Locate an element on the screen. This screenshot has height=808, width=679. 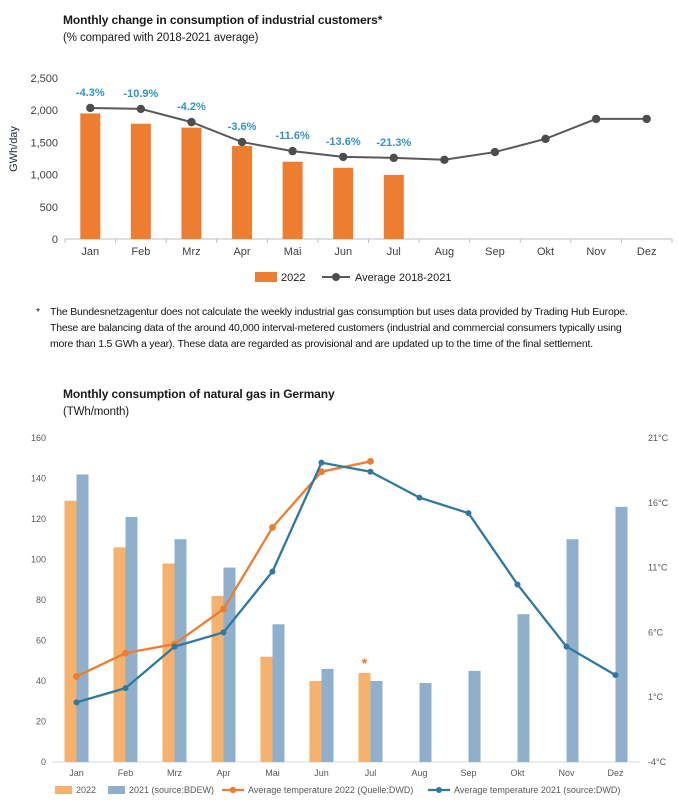
svg-text: -4°C is located at coordinates (657, 762).